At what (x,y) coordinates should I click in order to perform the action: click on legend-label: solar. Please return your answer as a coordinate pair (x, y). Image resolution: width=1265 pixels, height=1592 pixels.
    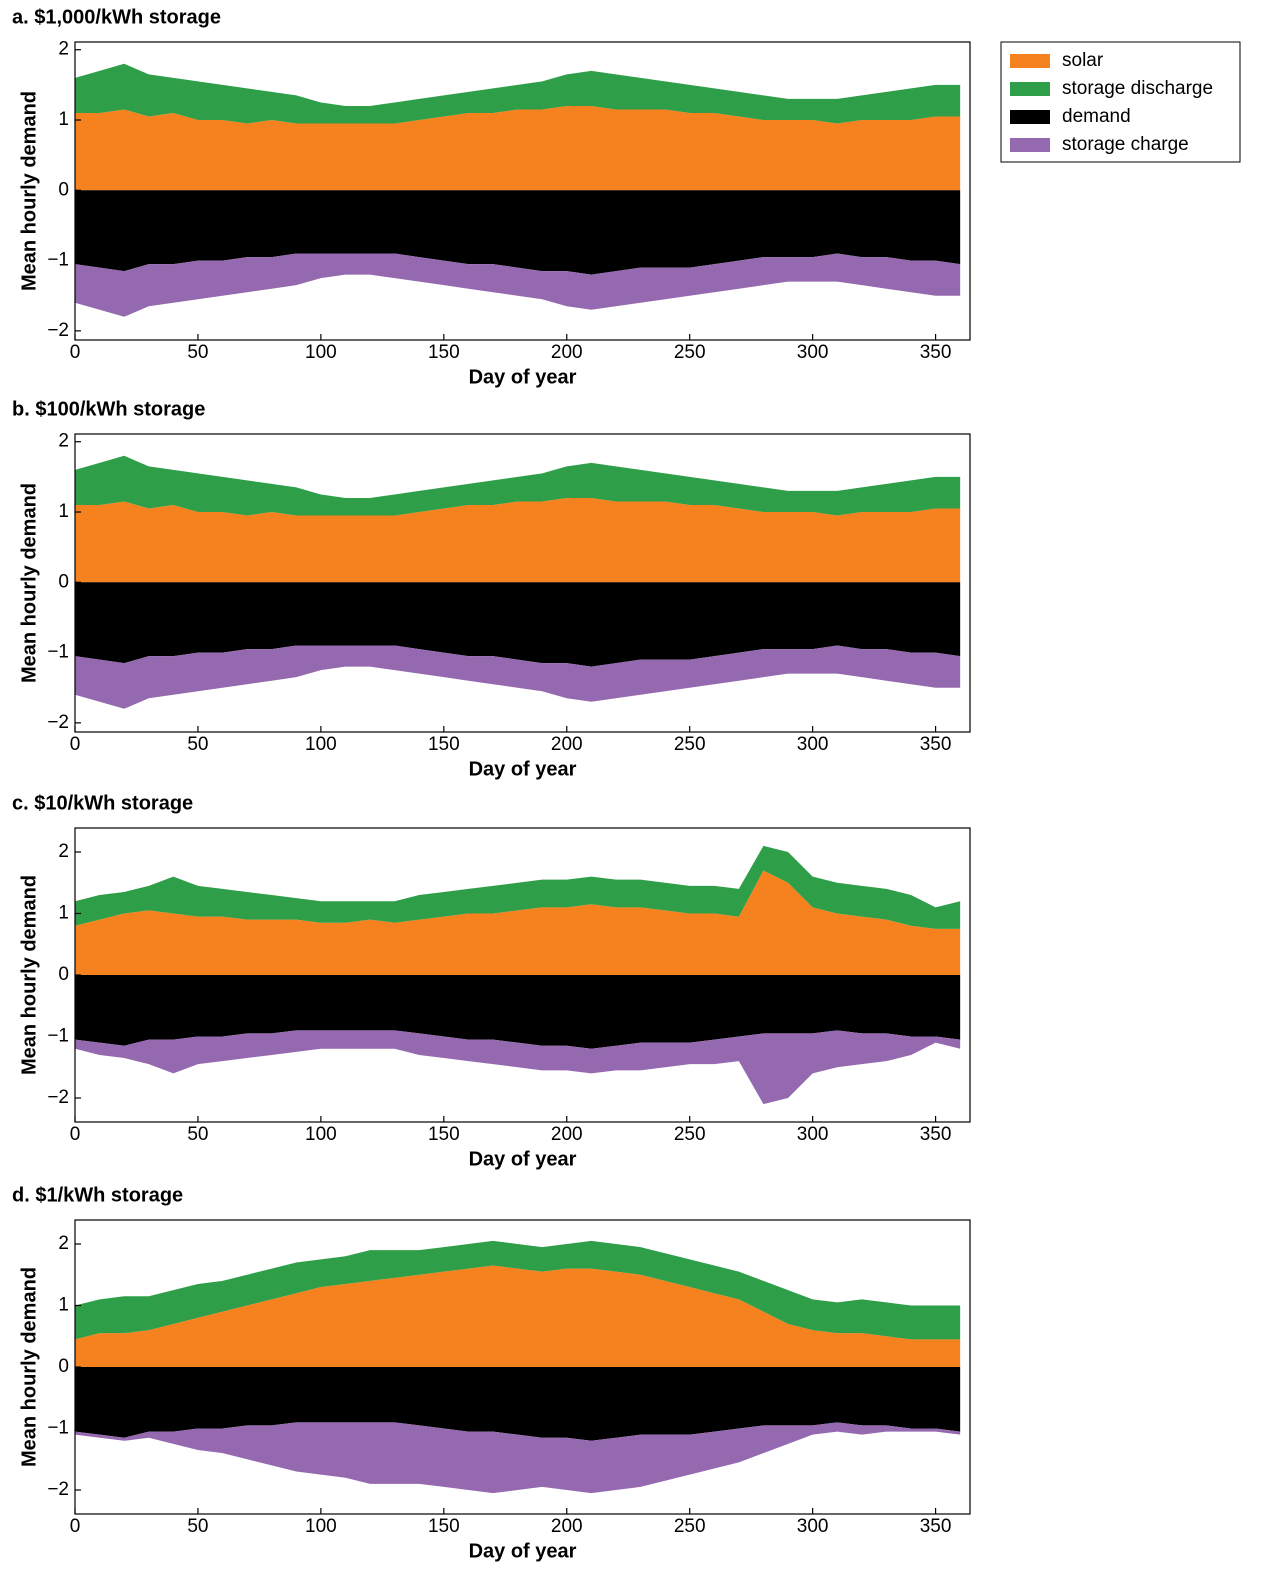
    Looking at the image, I should click on (1083, 60).